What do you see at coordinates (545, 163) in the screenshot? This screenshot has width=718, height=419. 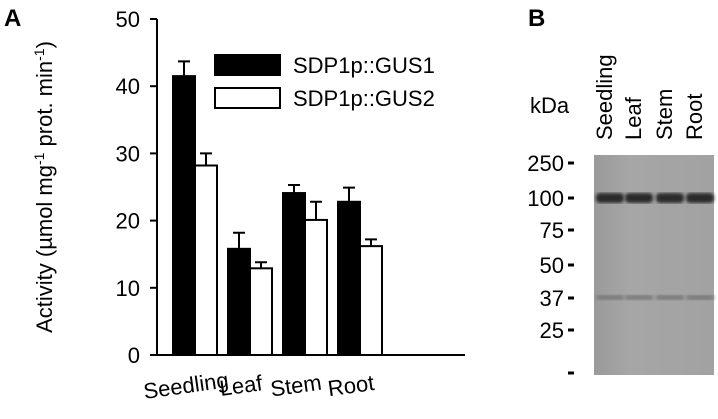 I see `marker-label: 250` at bounding box center [545, 163].